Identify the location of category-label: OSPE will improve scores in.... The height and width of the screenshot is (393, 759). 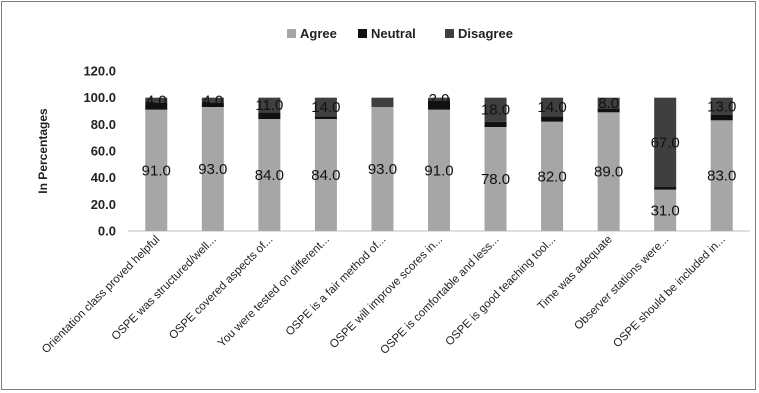
(386, 292).